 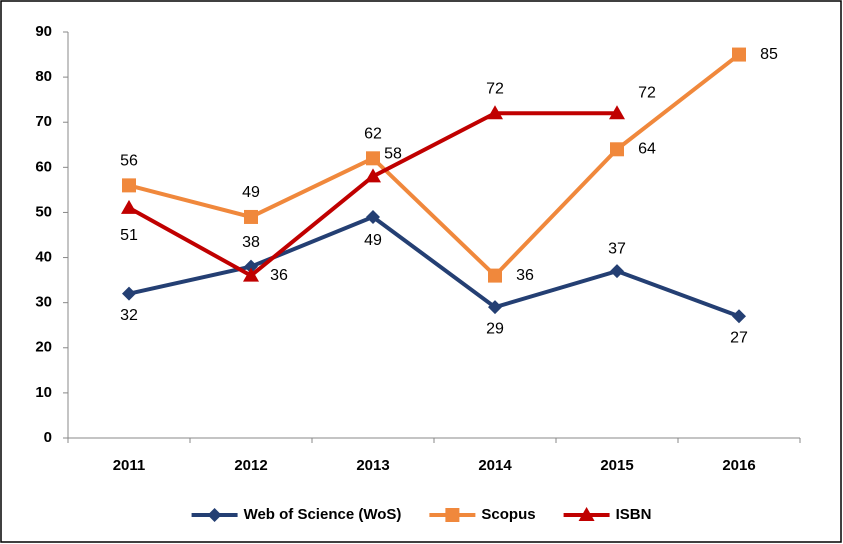 What do you see at coordinates (372, 465) in the screenshot?
I see `x-tick-label: 2013` at bounding box center [372, 465].